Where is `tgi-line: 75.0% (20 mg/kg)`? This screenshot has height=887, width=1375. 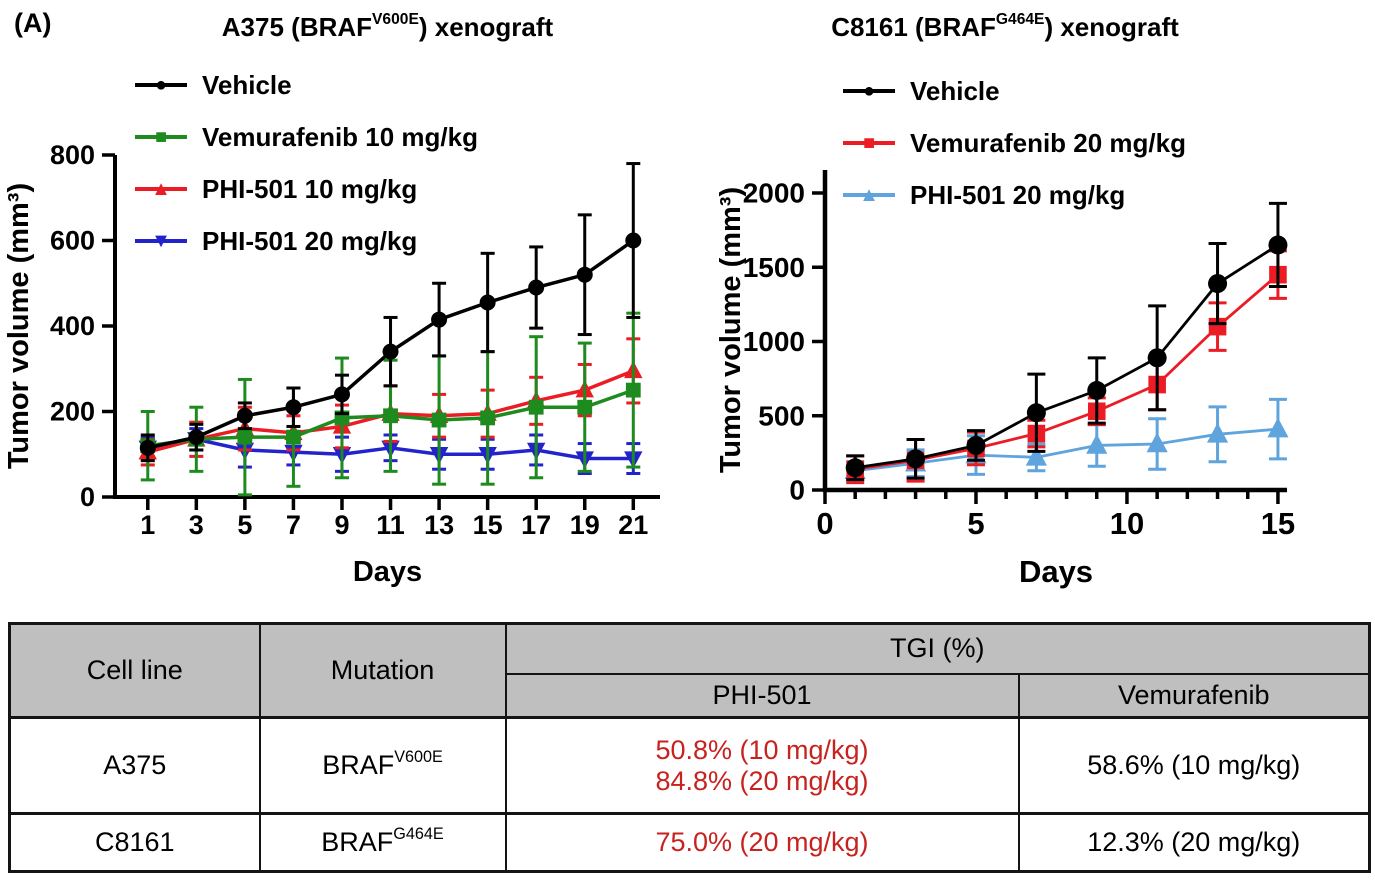
tgi-line: 75.0% (20 mg/kg) is located at coordinates (762, 842).